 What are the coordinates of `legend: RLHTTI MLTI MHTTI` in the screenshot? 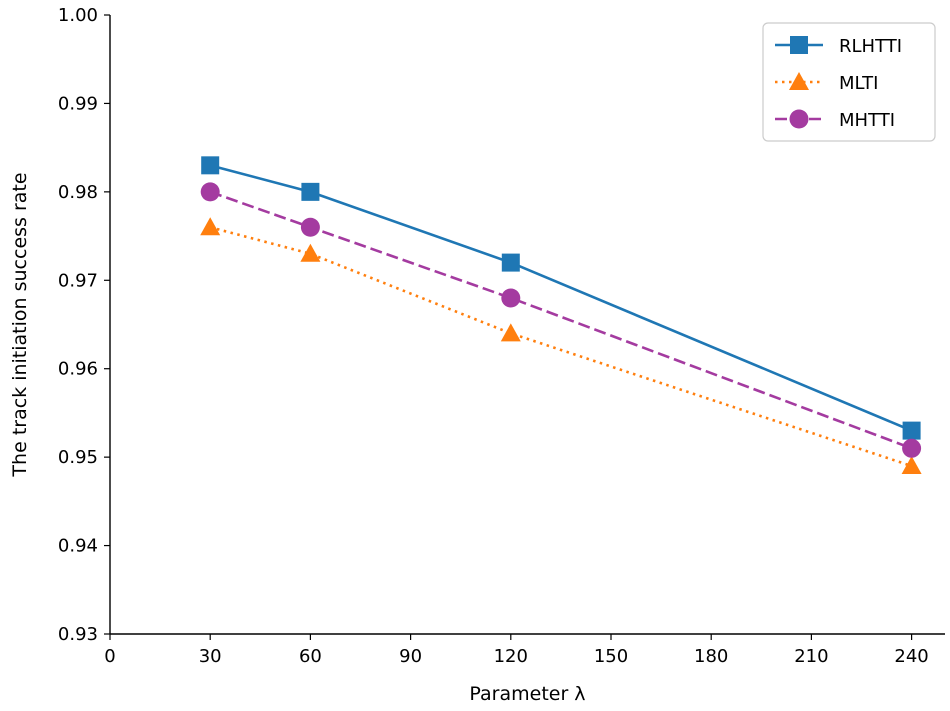 It's located at (849, 82).